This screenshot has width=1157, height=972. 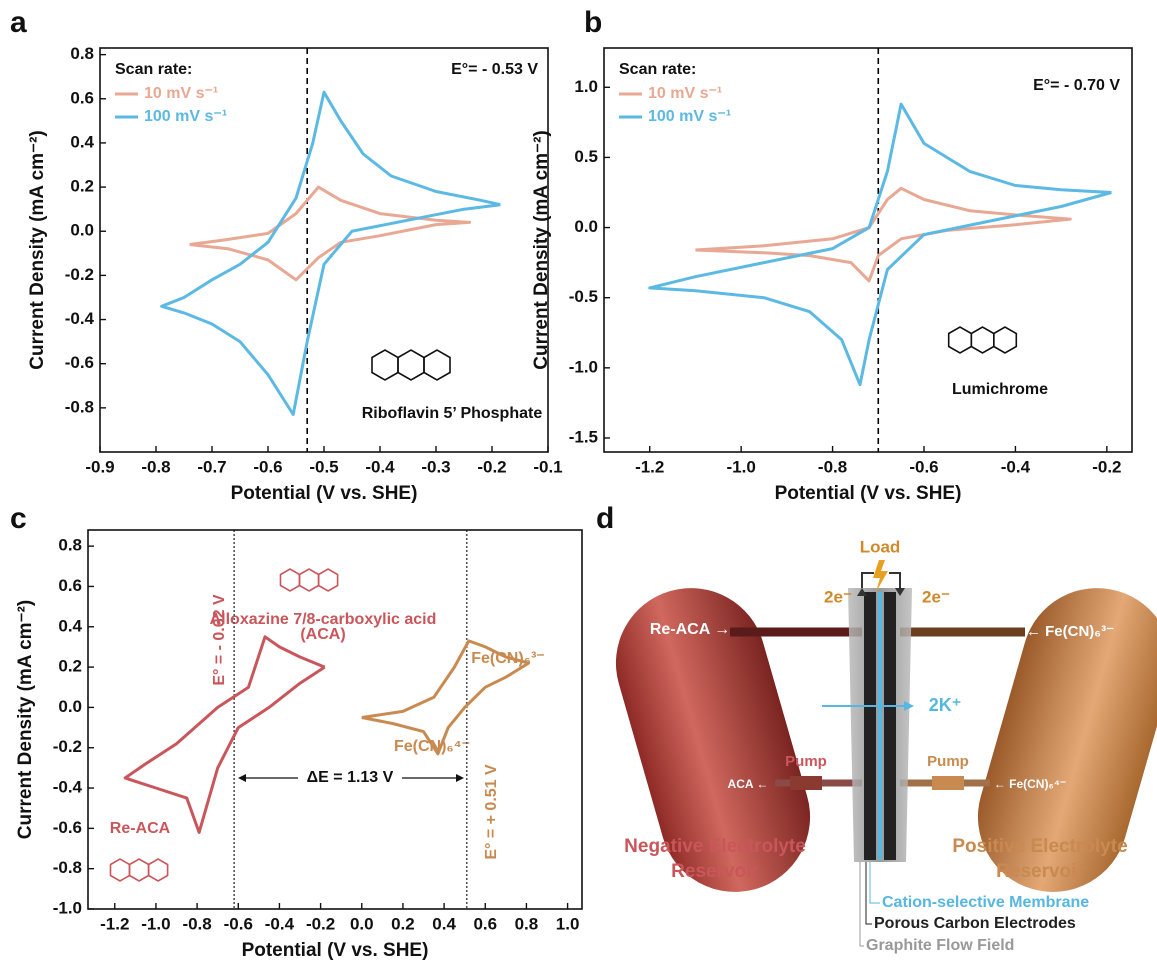 I want to click on legend-label: Cation-selective Membrane, so click(x=985, y=902).